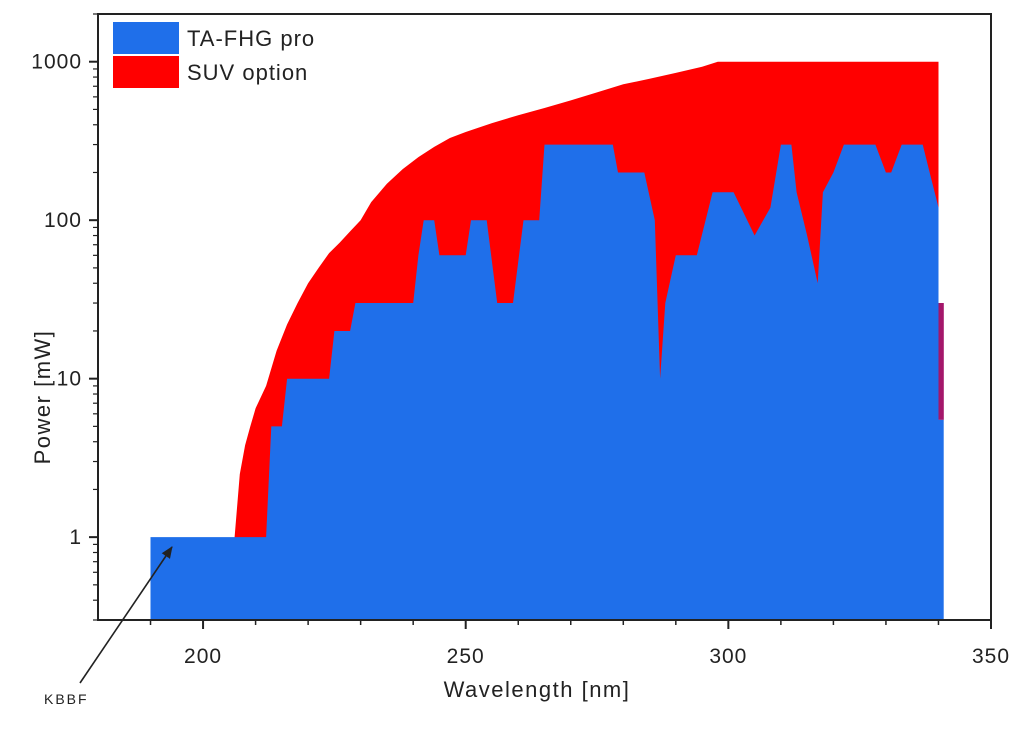 This screenshot has width=1024, height=732. What do you see at coordinates (203, 656) in the screenshot?
I see `x-tick-label: 200` at bounding box center [203, 656].